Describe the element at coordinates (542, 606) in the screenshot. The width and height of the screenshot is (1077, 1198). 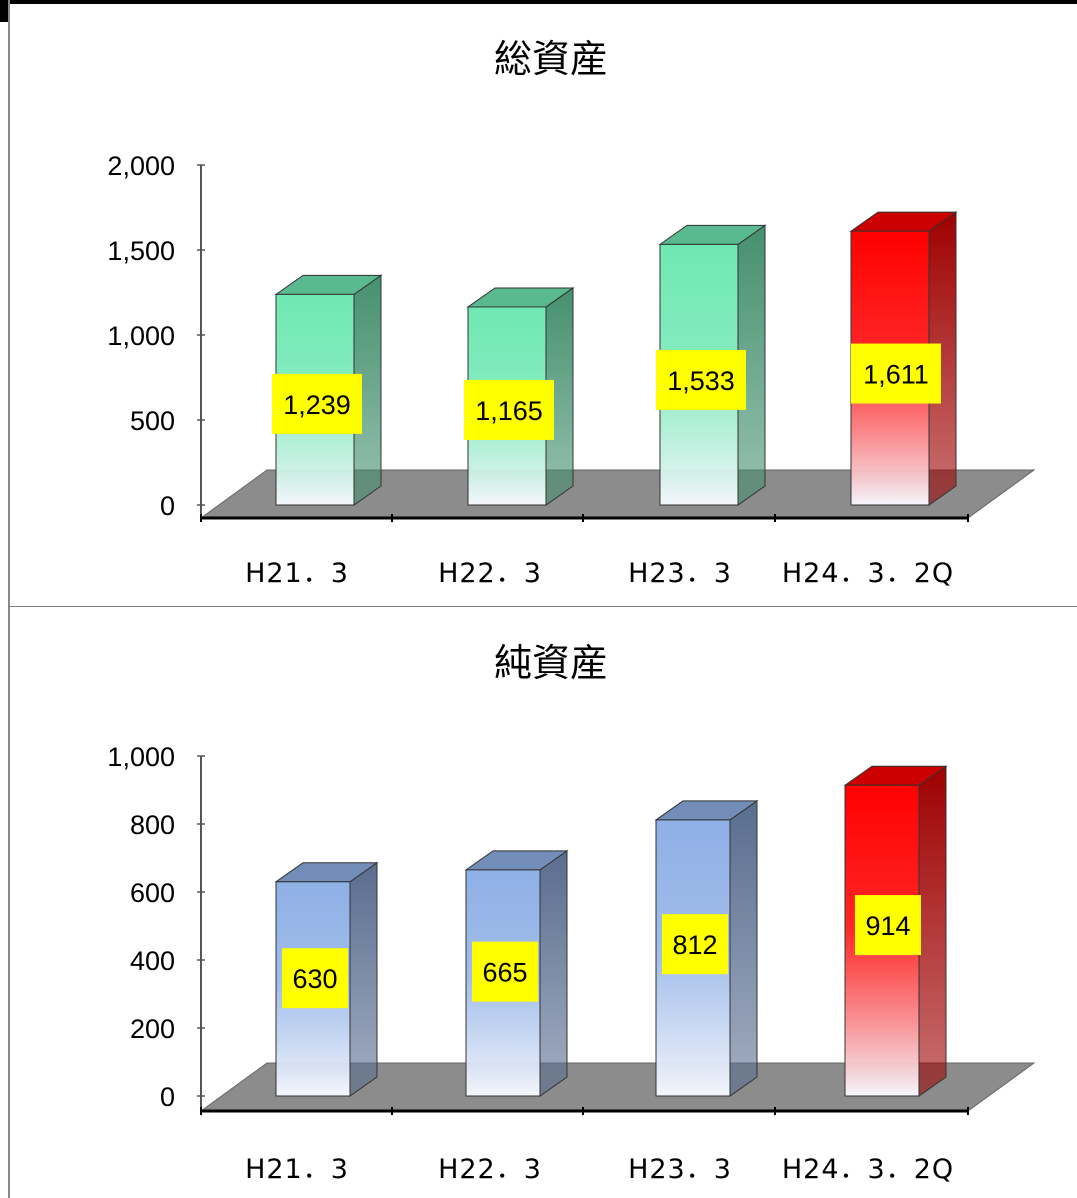
I see `chart-divider` at that location.